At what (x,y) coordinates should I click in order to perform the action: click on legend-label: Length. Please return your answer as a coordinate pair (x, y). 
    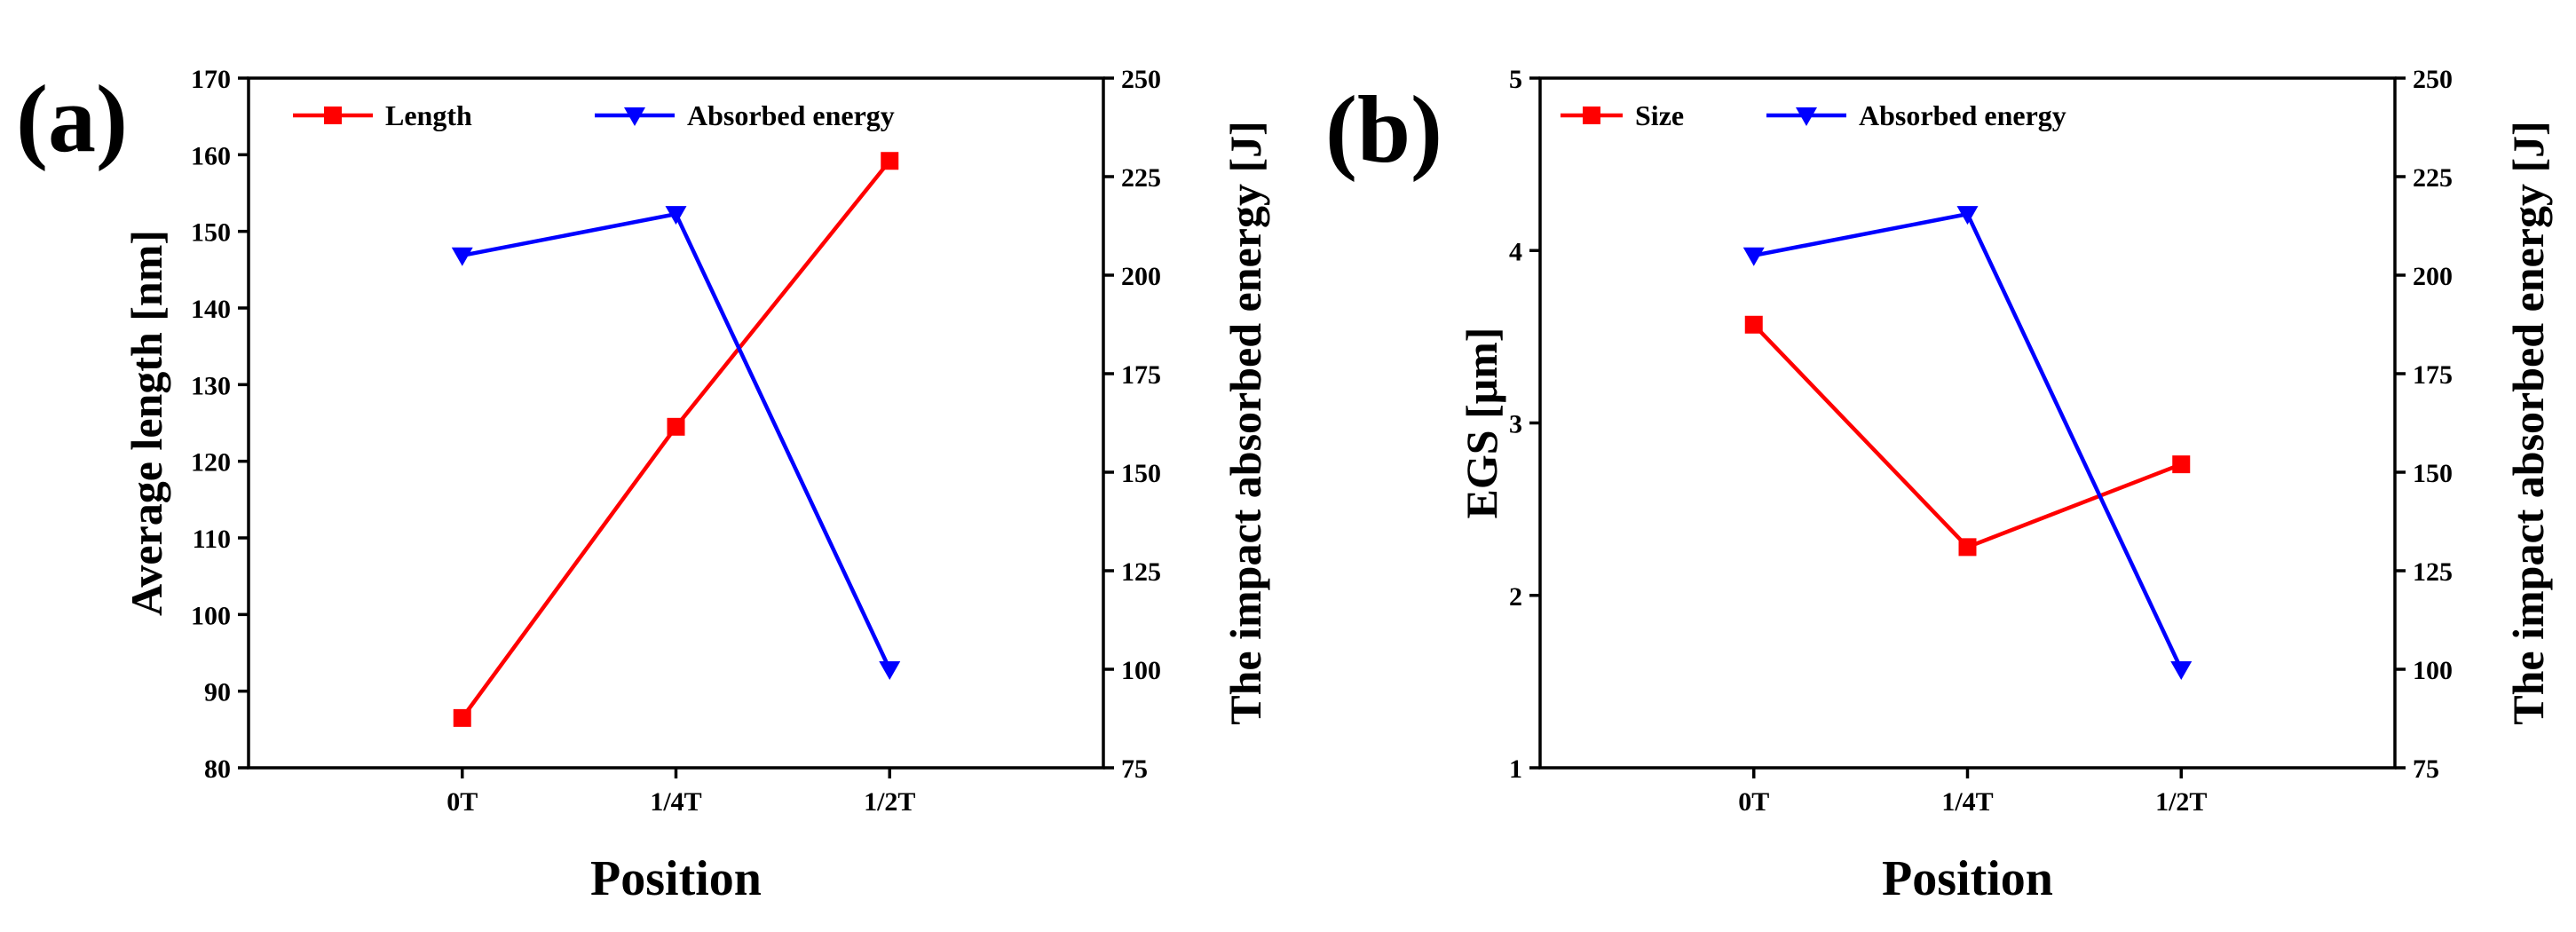
    Looking at the image, I should click on (428, 115).